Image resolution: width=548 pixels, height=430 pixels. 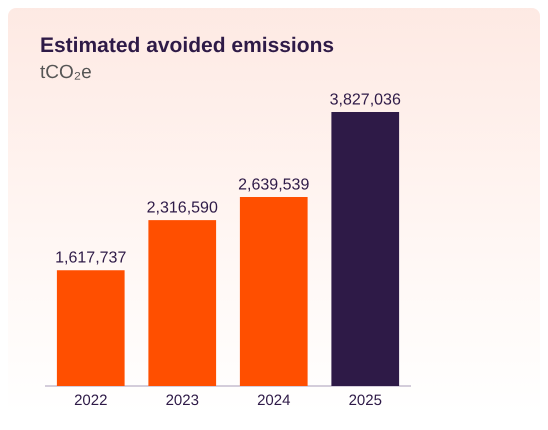 What do you see at coordinates (365, 99) in the screenshot?
I see `data-label: 3,827,036` at bounding box center [365, 99].